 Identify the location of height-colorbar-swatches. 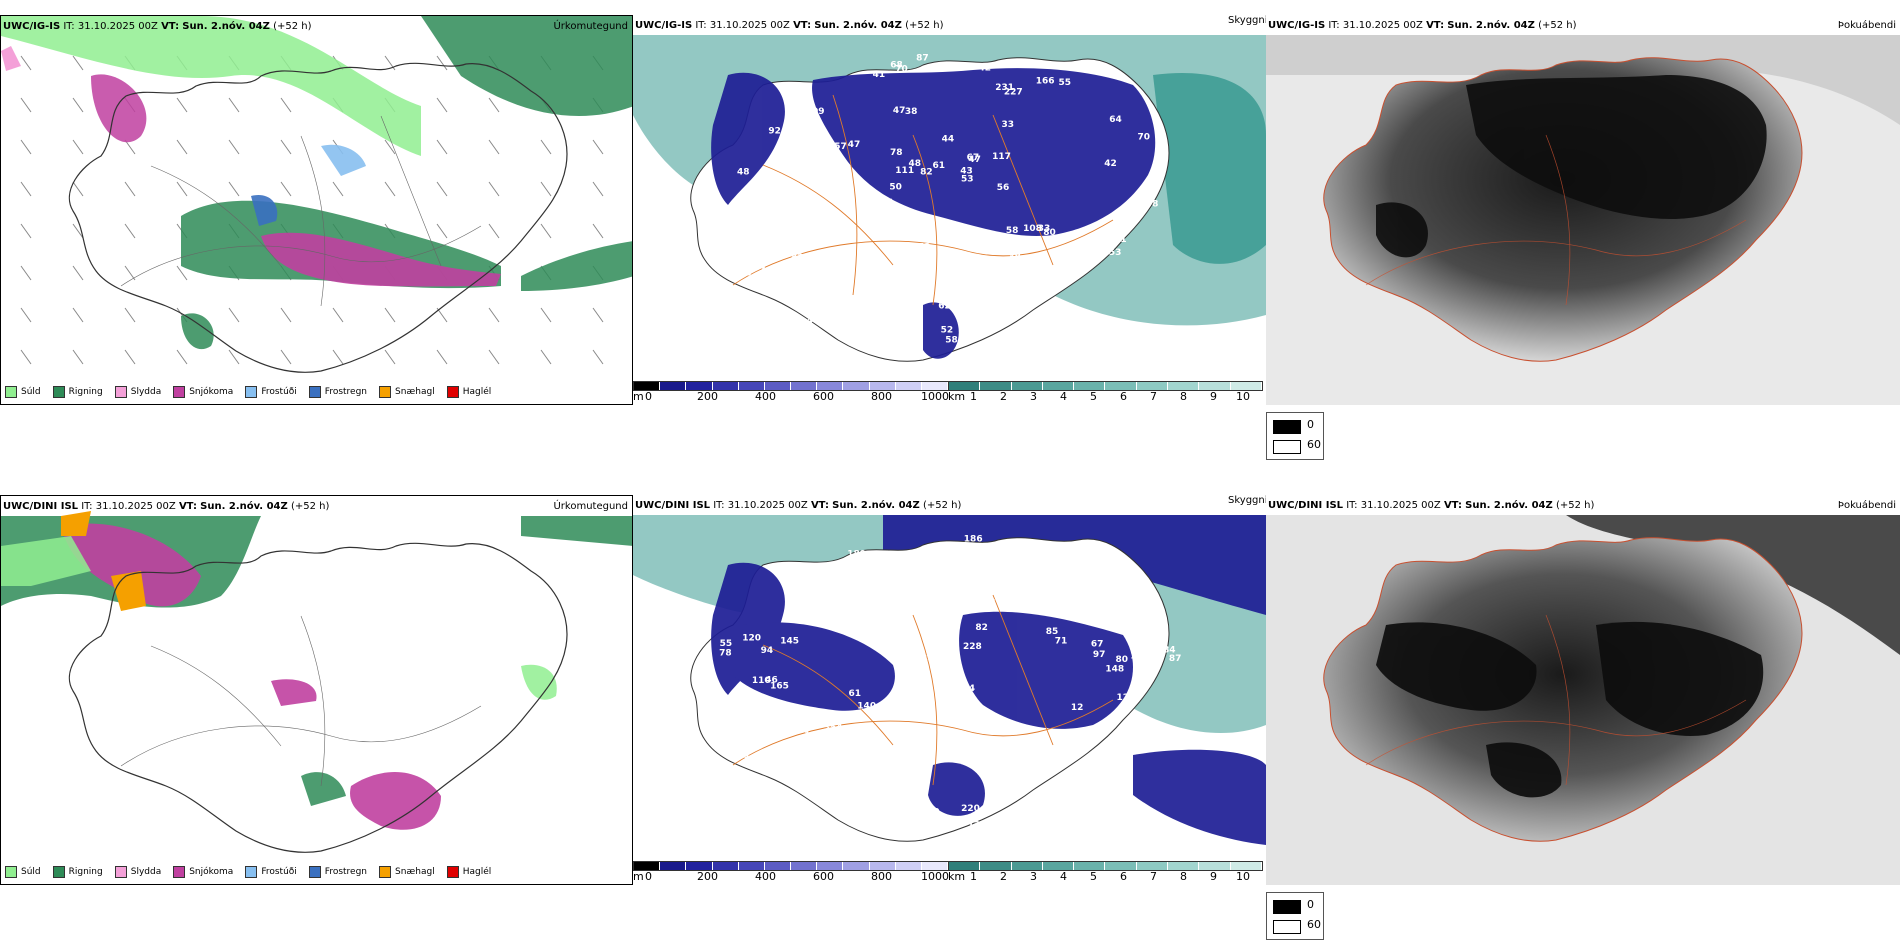
(791, 866).